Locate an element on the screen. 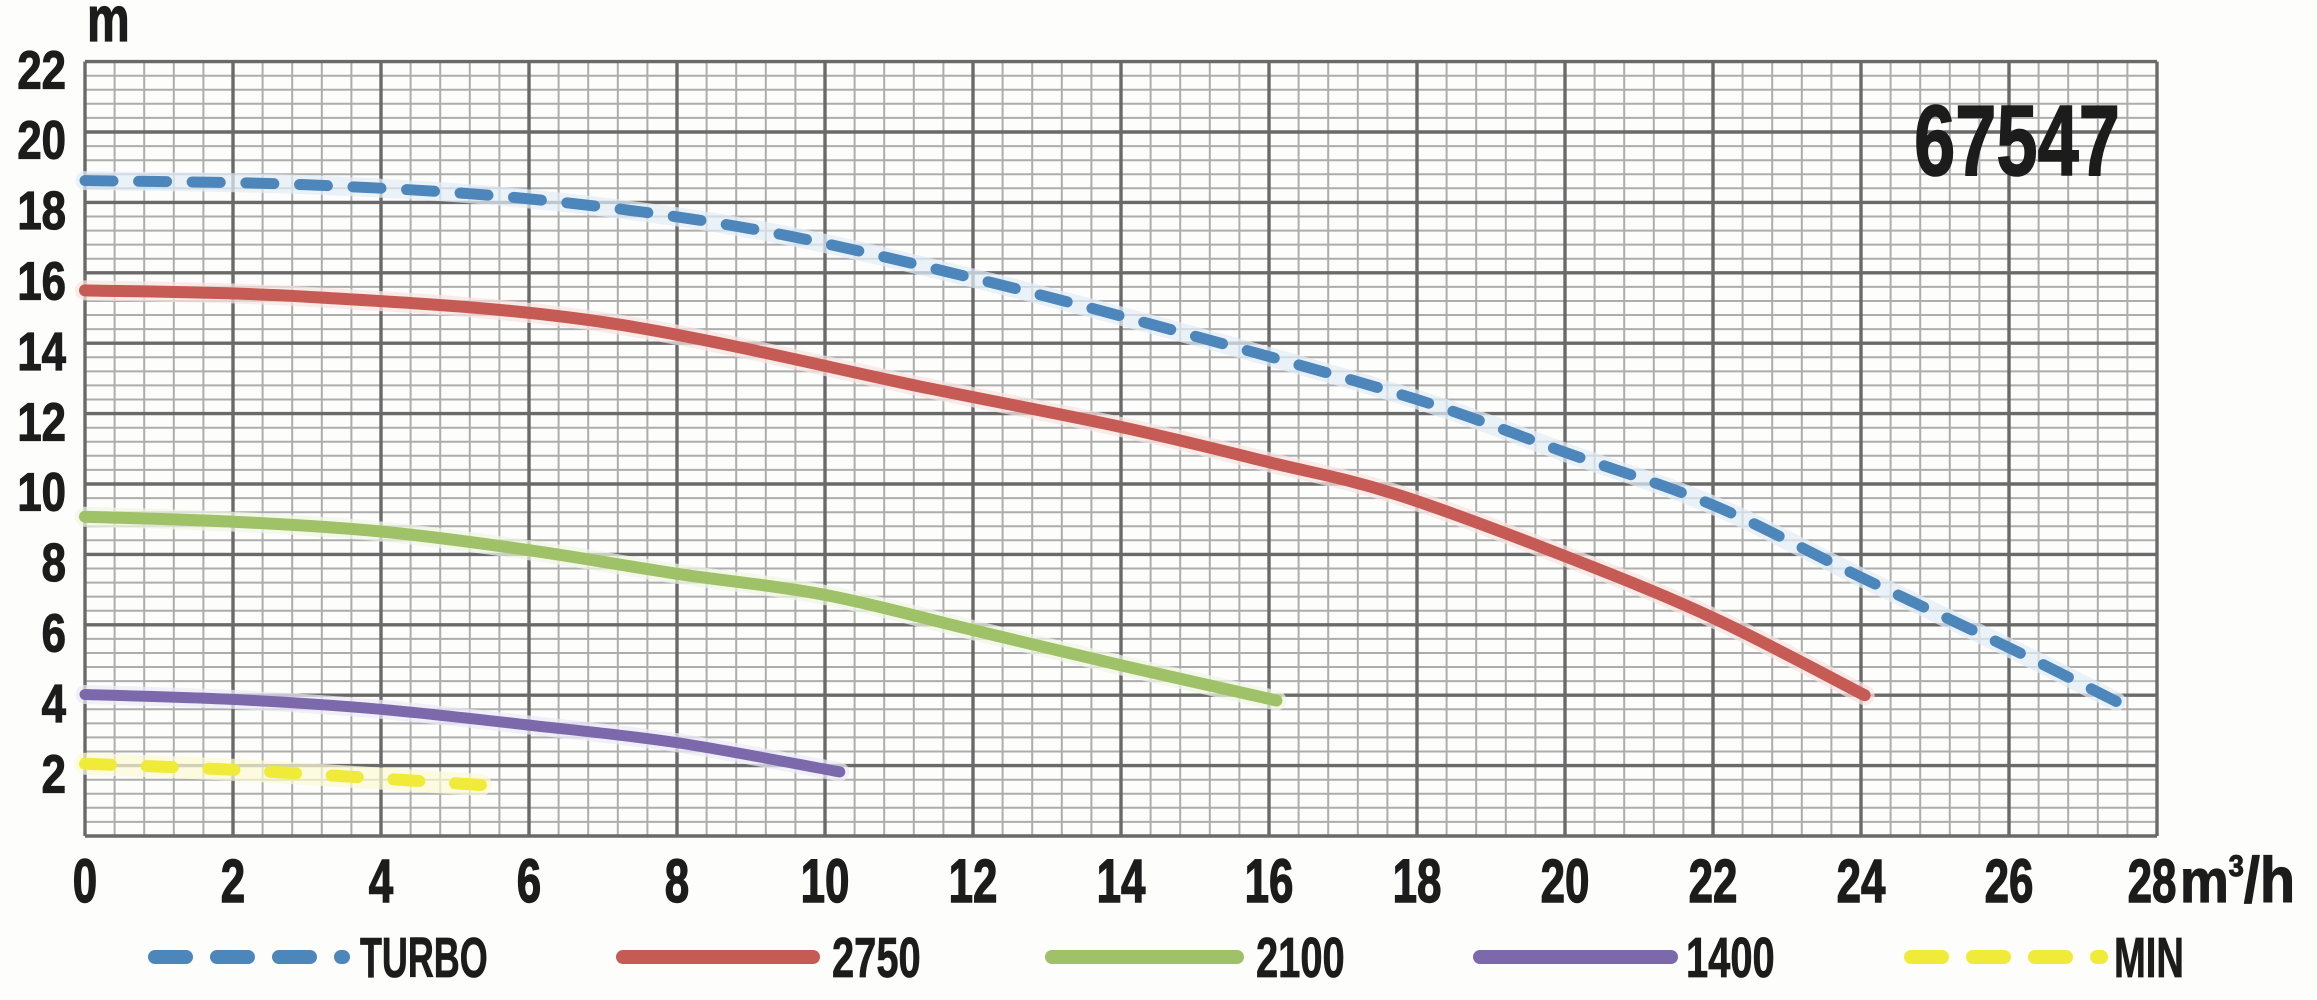 The image size is (2317, 1000). svg-text: 2750 is located at coordinates (876, 958).